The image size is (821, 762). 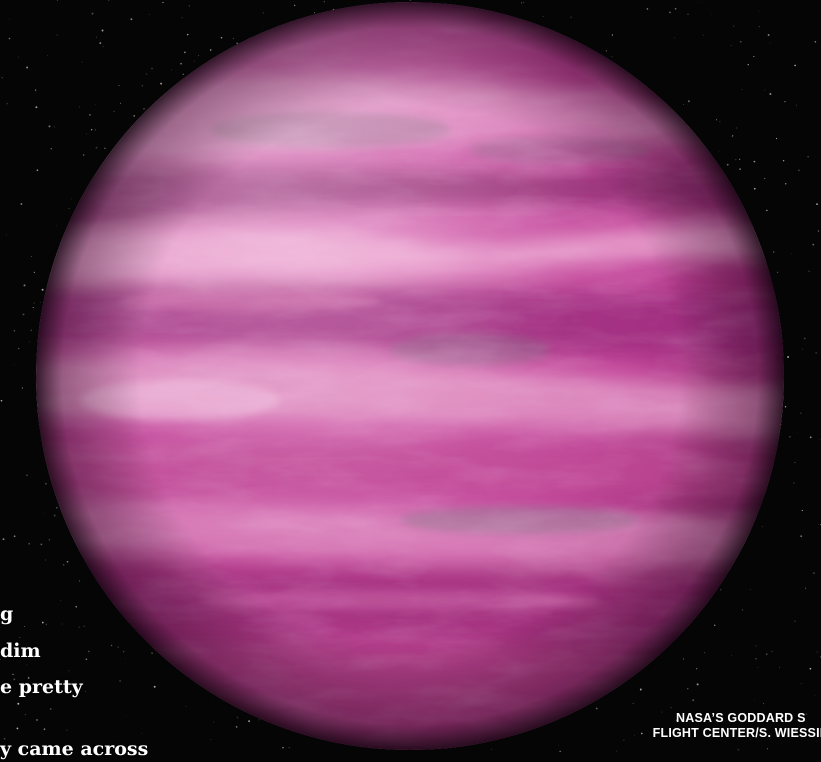 What do you see at coordinates (20, 651) in the screenshot?
I see `caption-fragment: dim` at bounding box center [20, 651].